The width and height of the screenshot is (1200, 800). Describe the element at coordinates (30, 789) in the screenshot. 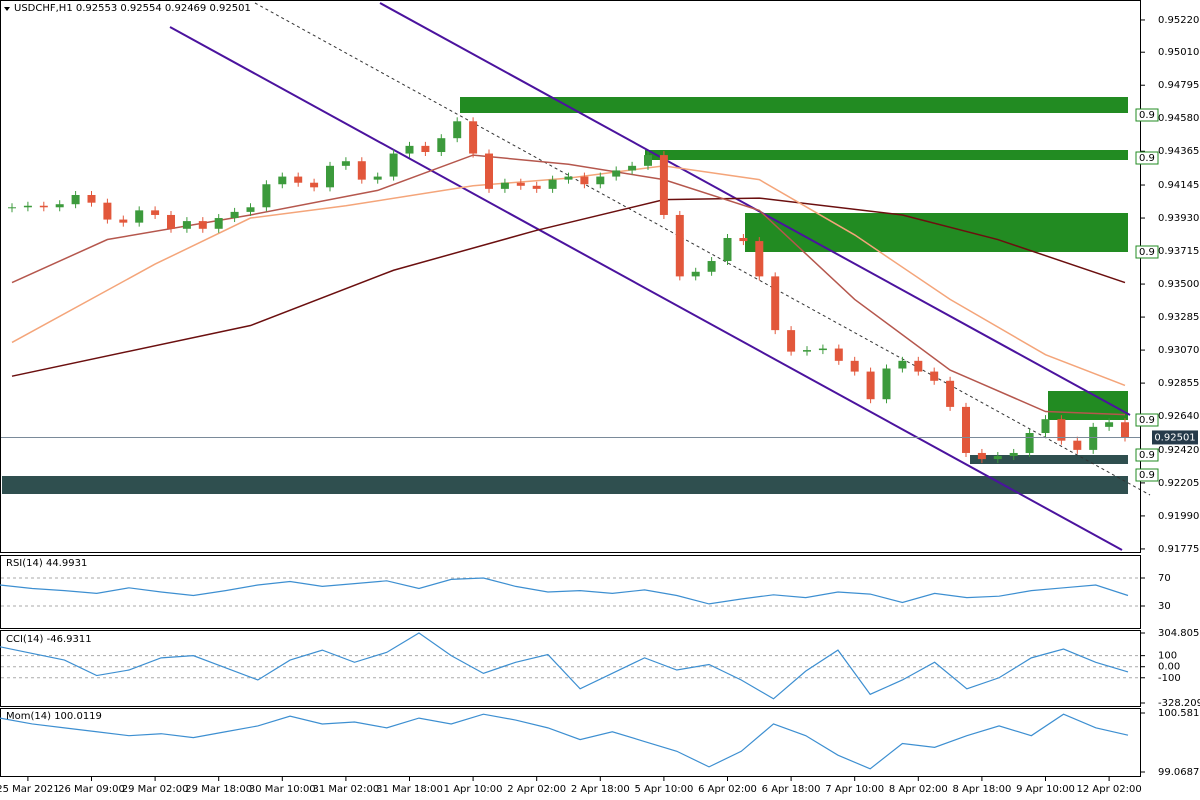

I see `x-tick-label: 25 Mar 2021` at that location.